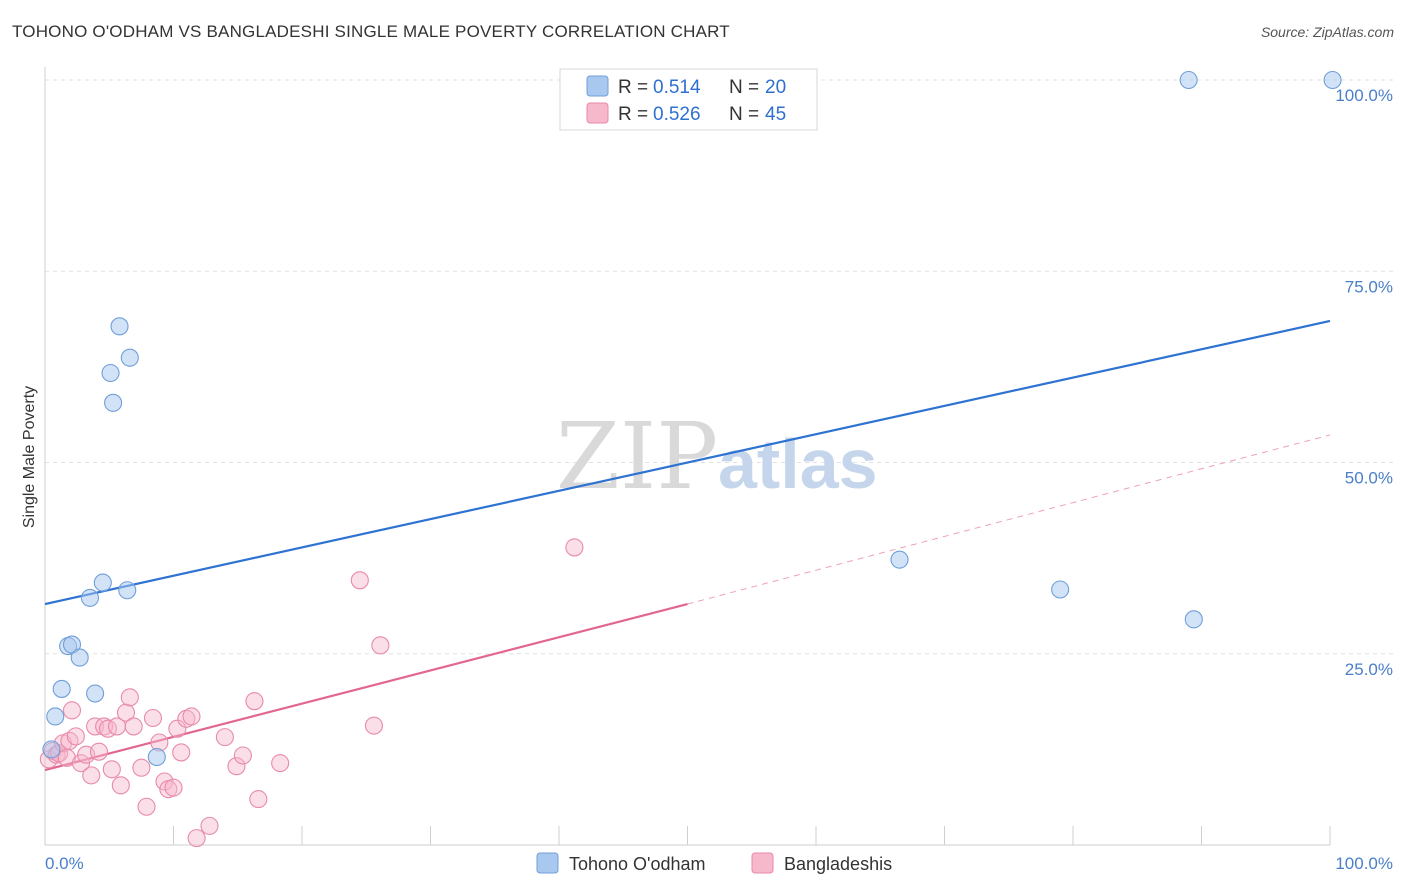 The height and width of the screenshot is (892, 1406). I want to click on legend-n-value-pink: 45, so click(775, 114).